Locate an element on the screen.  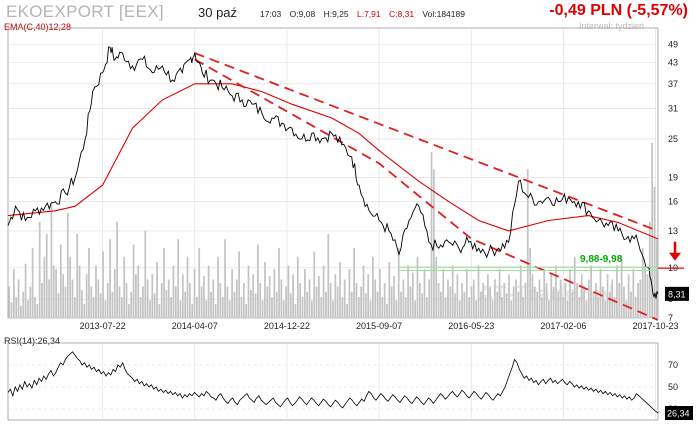
quote-time: 17:03 is located at coordinates (271, 14).